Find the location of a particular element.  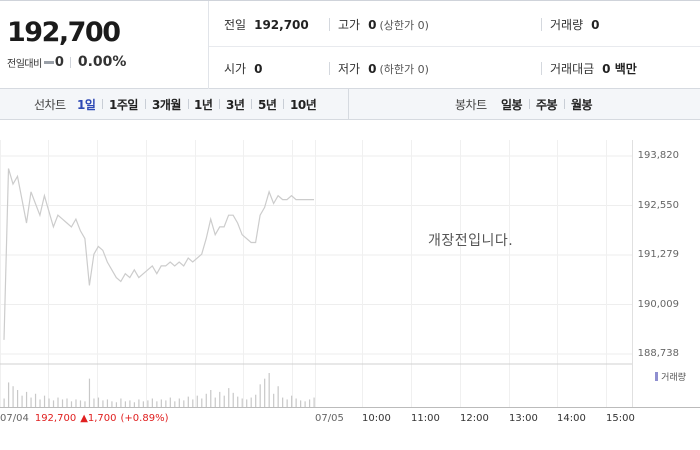

x-tick-label: 07/05 is located at coordinates (329, 418).